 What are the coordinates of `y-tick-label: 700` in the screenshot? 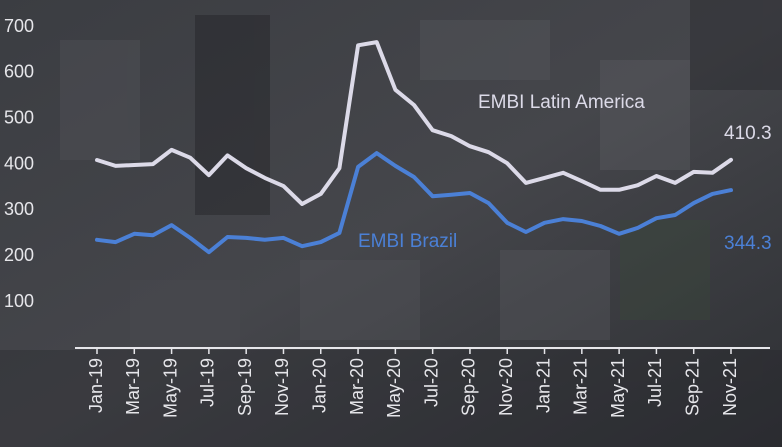 It's located at (19, 26).